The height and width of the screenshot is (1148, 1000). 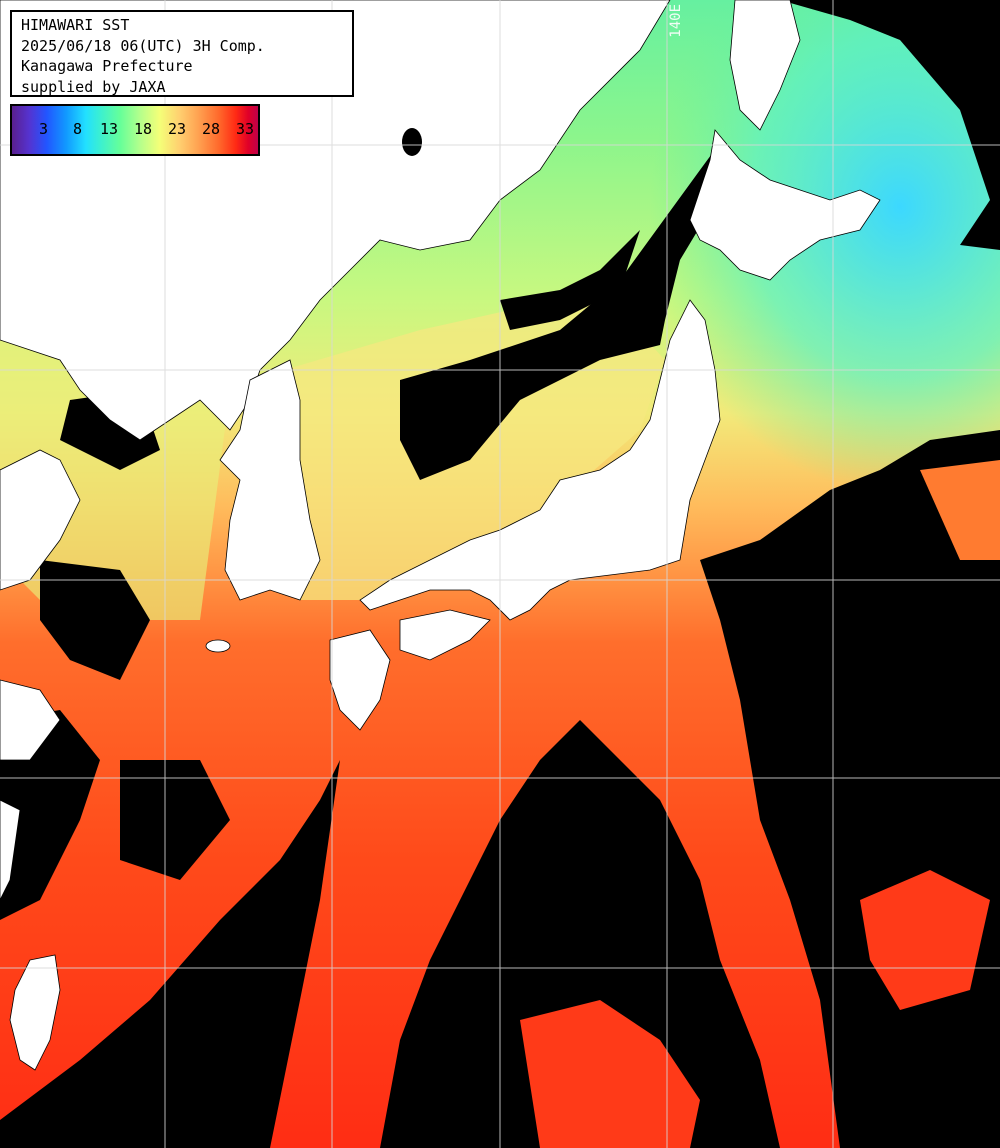 What do you see at coordinates (245, 129) in the screenshot?
I see `legend-tick: 33` at bounding box center [245, 129].